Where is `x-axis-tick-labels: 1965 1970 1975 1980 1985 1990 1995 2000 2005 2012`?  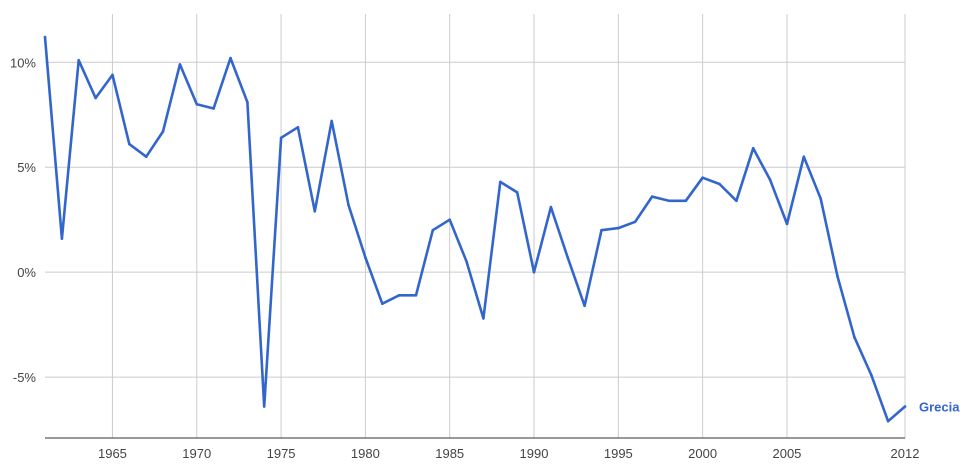 x-axis-tick-labels: 1965 1970 1975 1980 1985 1990 1995 2000 2005 2012 is located at coordinates (508, 453).